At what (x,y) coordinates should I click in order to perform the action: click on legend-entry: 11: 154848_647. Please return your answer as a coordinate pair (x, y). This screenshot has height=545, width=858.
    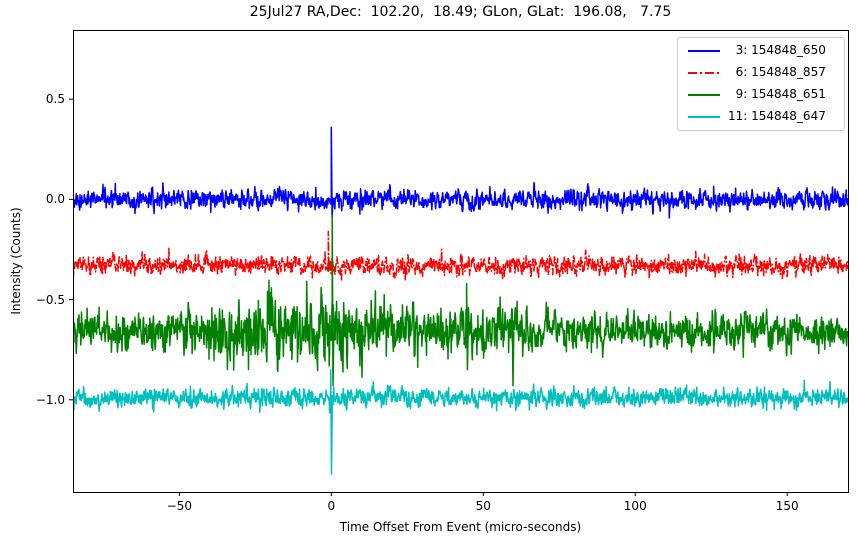
    Looking at the image, I should click on (761, 118).